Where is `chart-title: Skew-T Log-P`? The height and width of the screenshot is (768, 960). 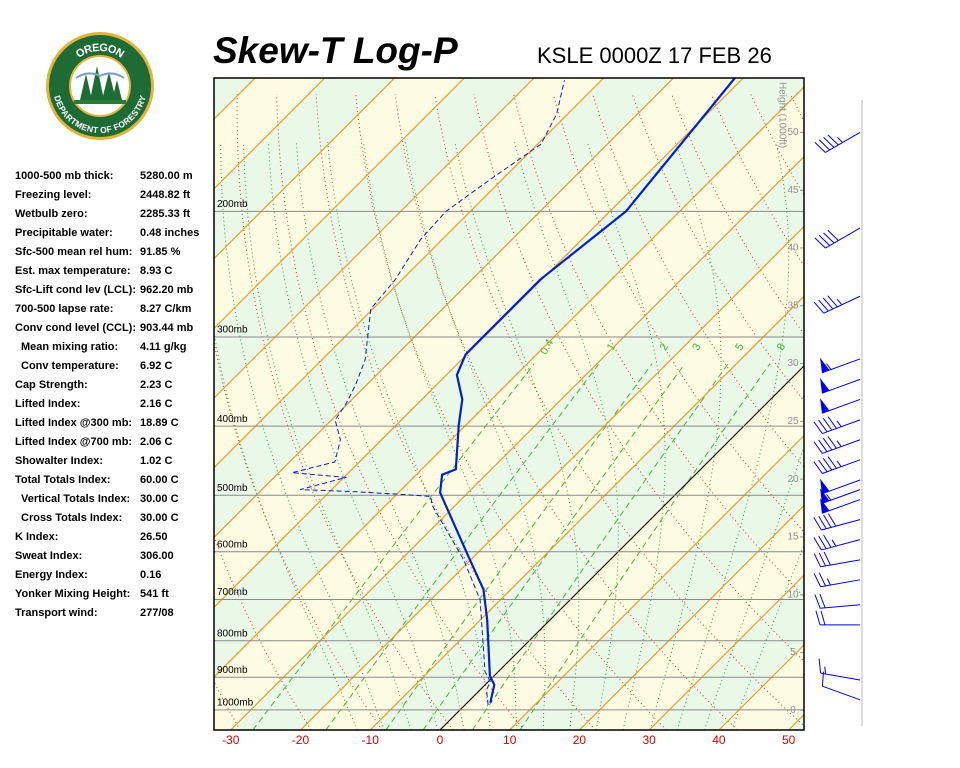
chart-title: Skew-T Log-P is located at coordinates (335, 50).